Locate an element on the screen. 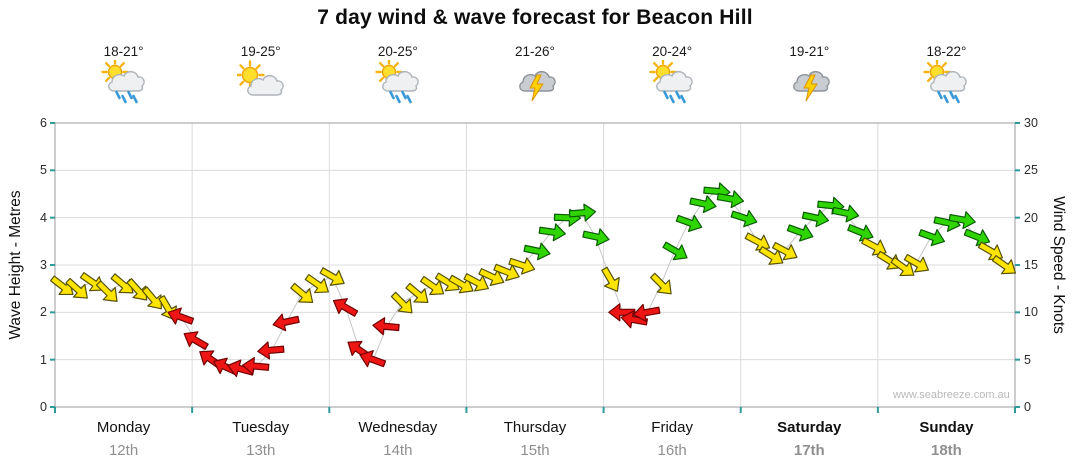 The width and height of the screenshot is (1080, 475). sun-cloud-icon is located at coordinates (260, 78).